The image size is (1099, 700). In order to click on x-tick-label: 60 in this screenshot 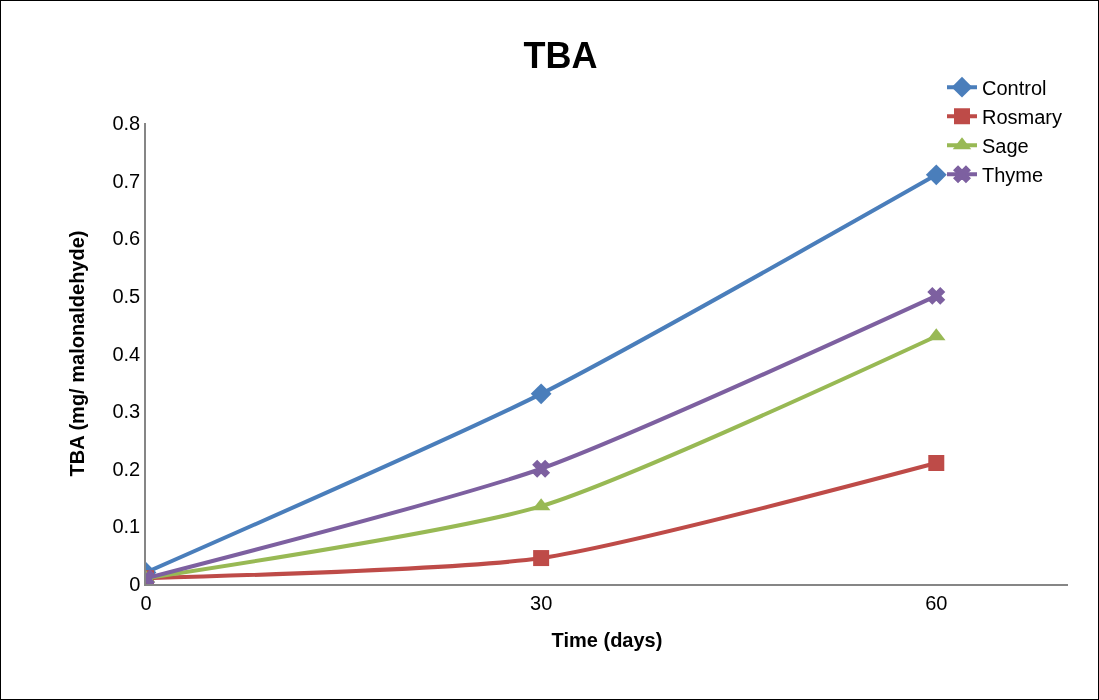, I will do `click(936, 602)`.